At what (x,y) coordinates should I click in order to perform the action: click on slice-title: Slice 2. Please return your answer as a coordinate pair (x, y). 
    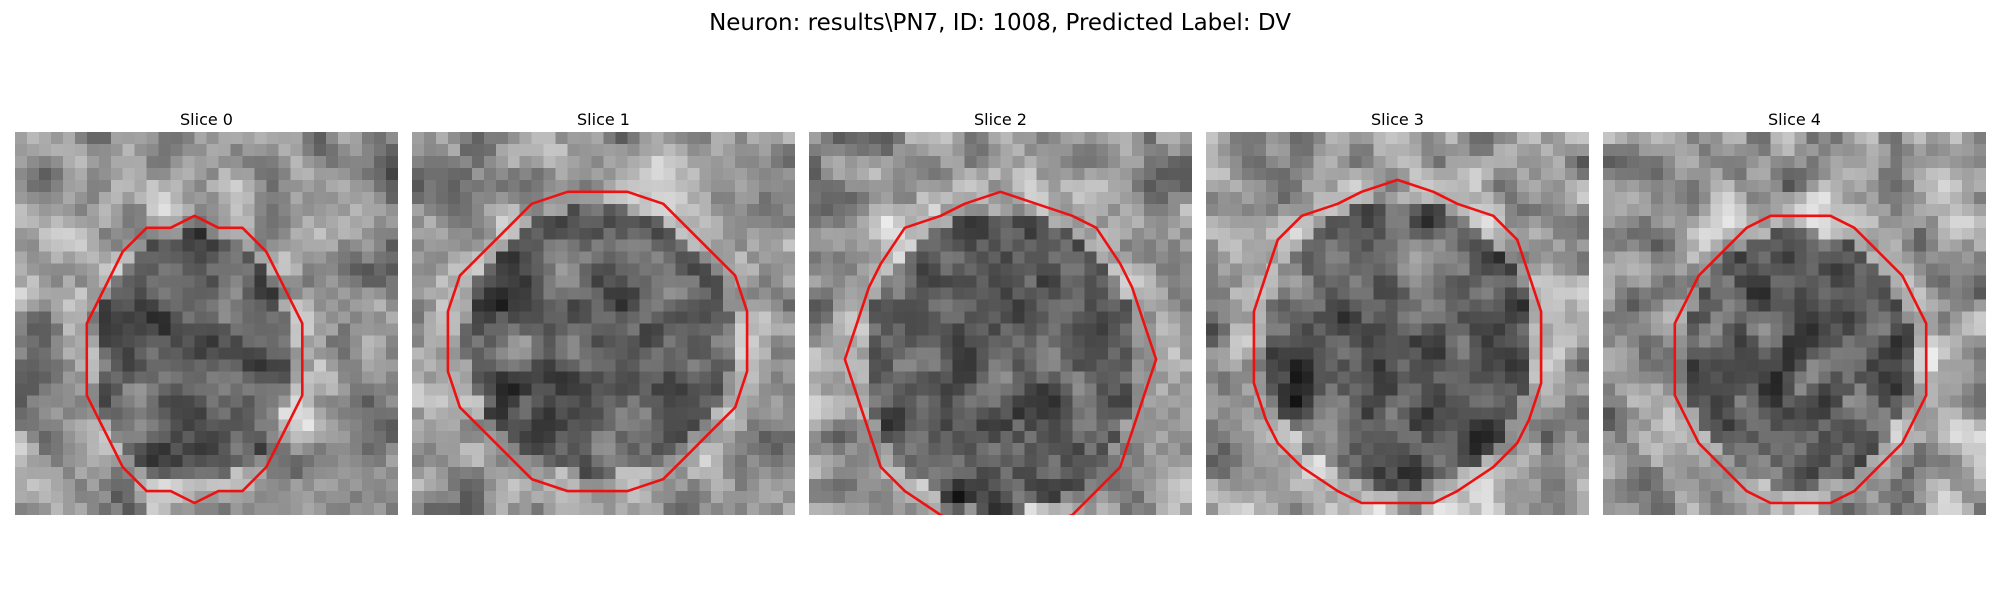
    Looking at the image, I should click on (1000, 119).